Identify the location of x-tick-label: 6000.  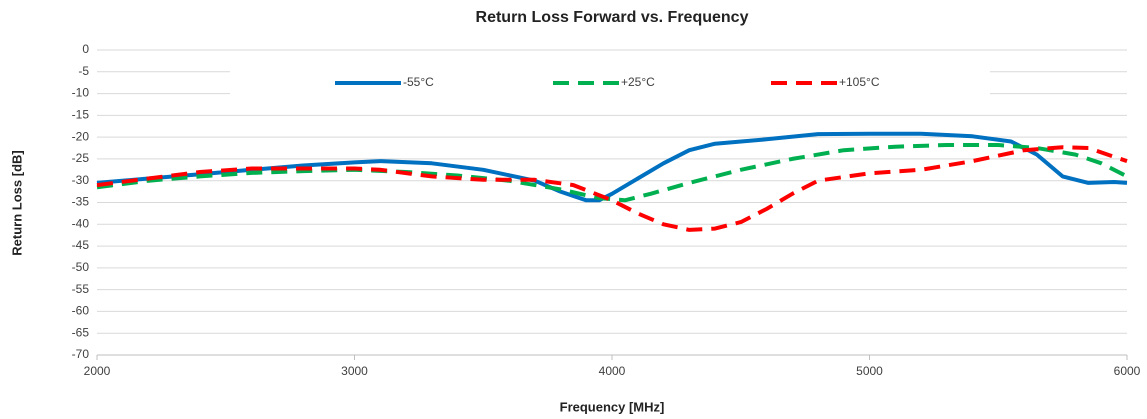
(1127, 371).